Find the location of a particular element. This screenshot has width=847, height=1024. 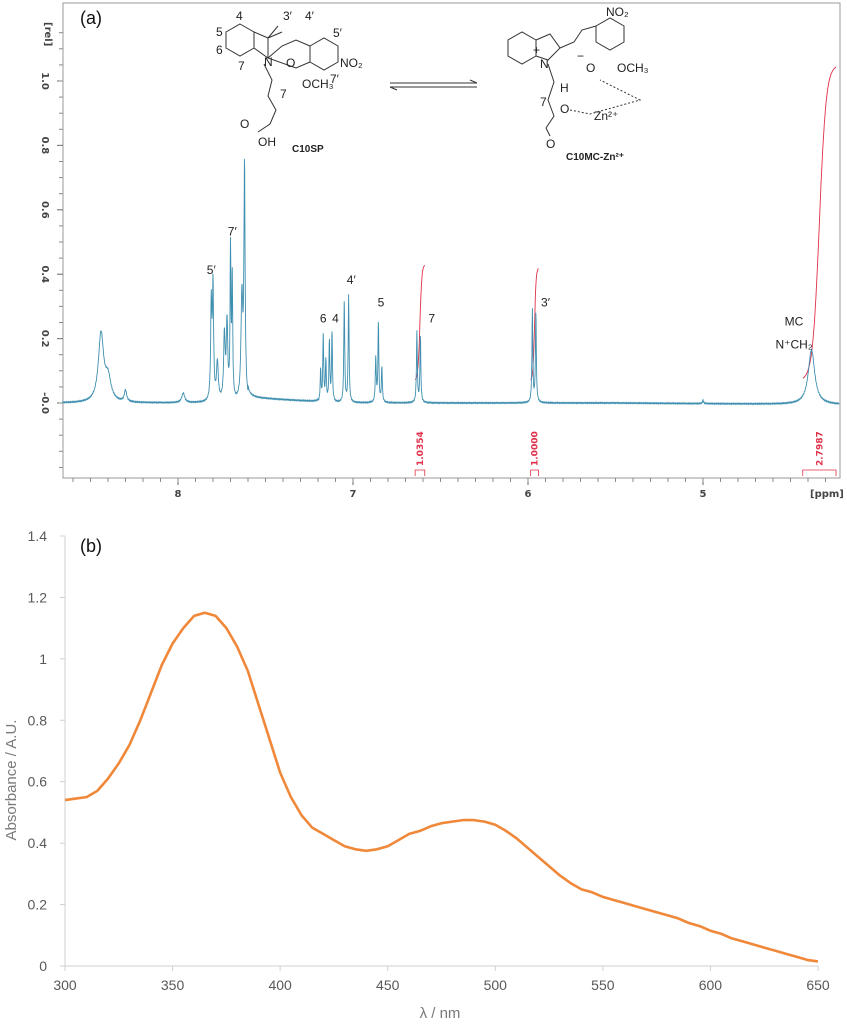

uv-x-axis-label: λ / nm is located at coordinates (440, 1013).